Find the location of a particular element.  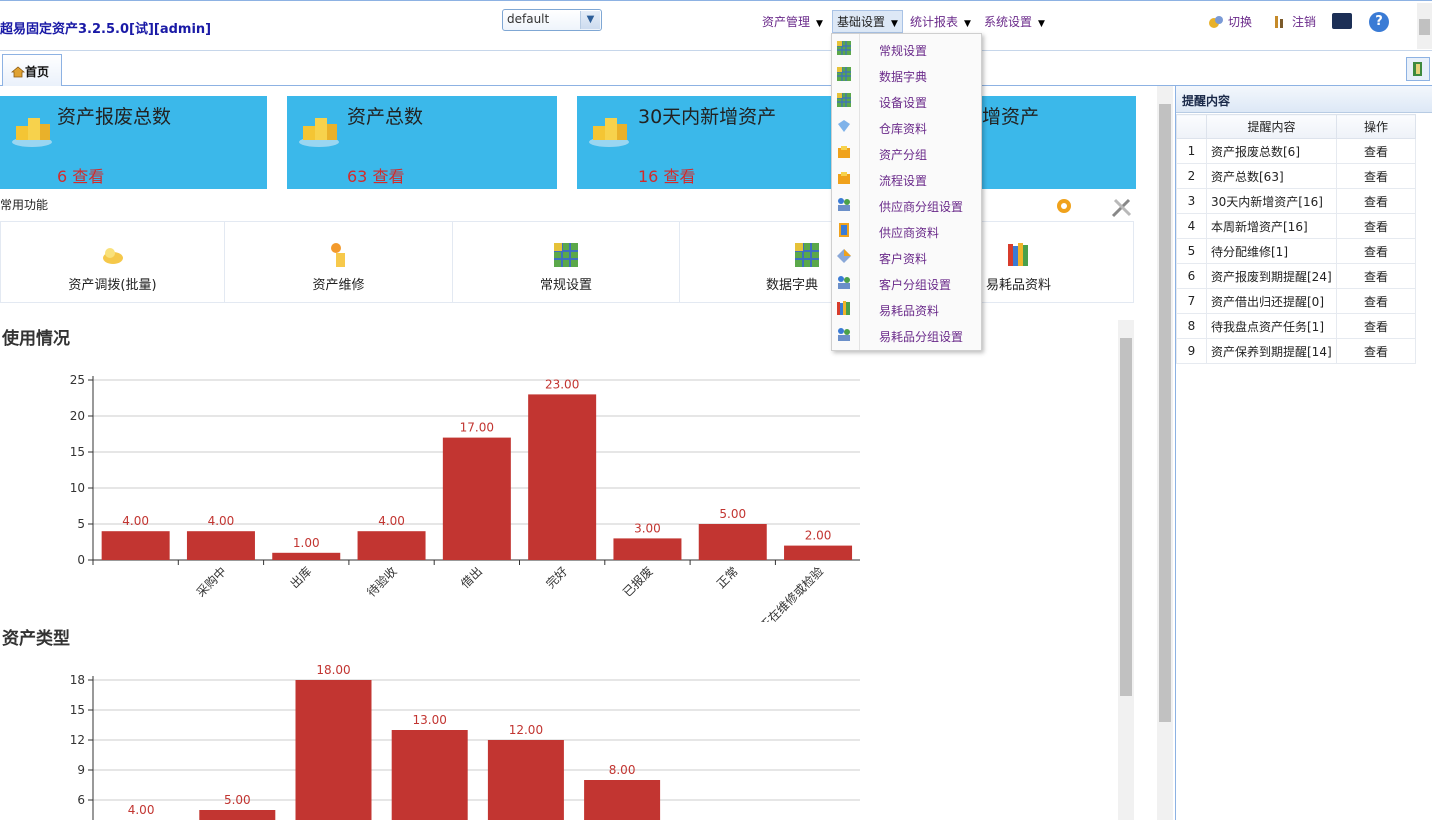

row-content: 待我盘点资产任务[1] is located at coordinates (1271, 326).